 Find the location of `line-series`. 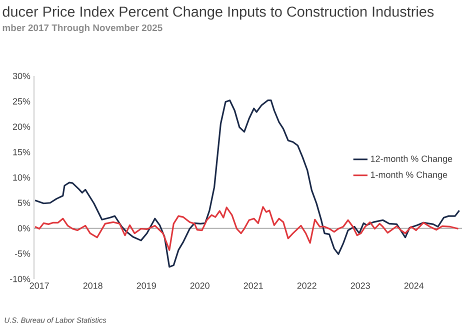

line-series is located at coordinates (247, 228).